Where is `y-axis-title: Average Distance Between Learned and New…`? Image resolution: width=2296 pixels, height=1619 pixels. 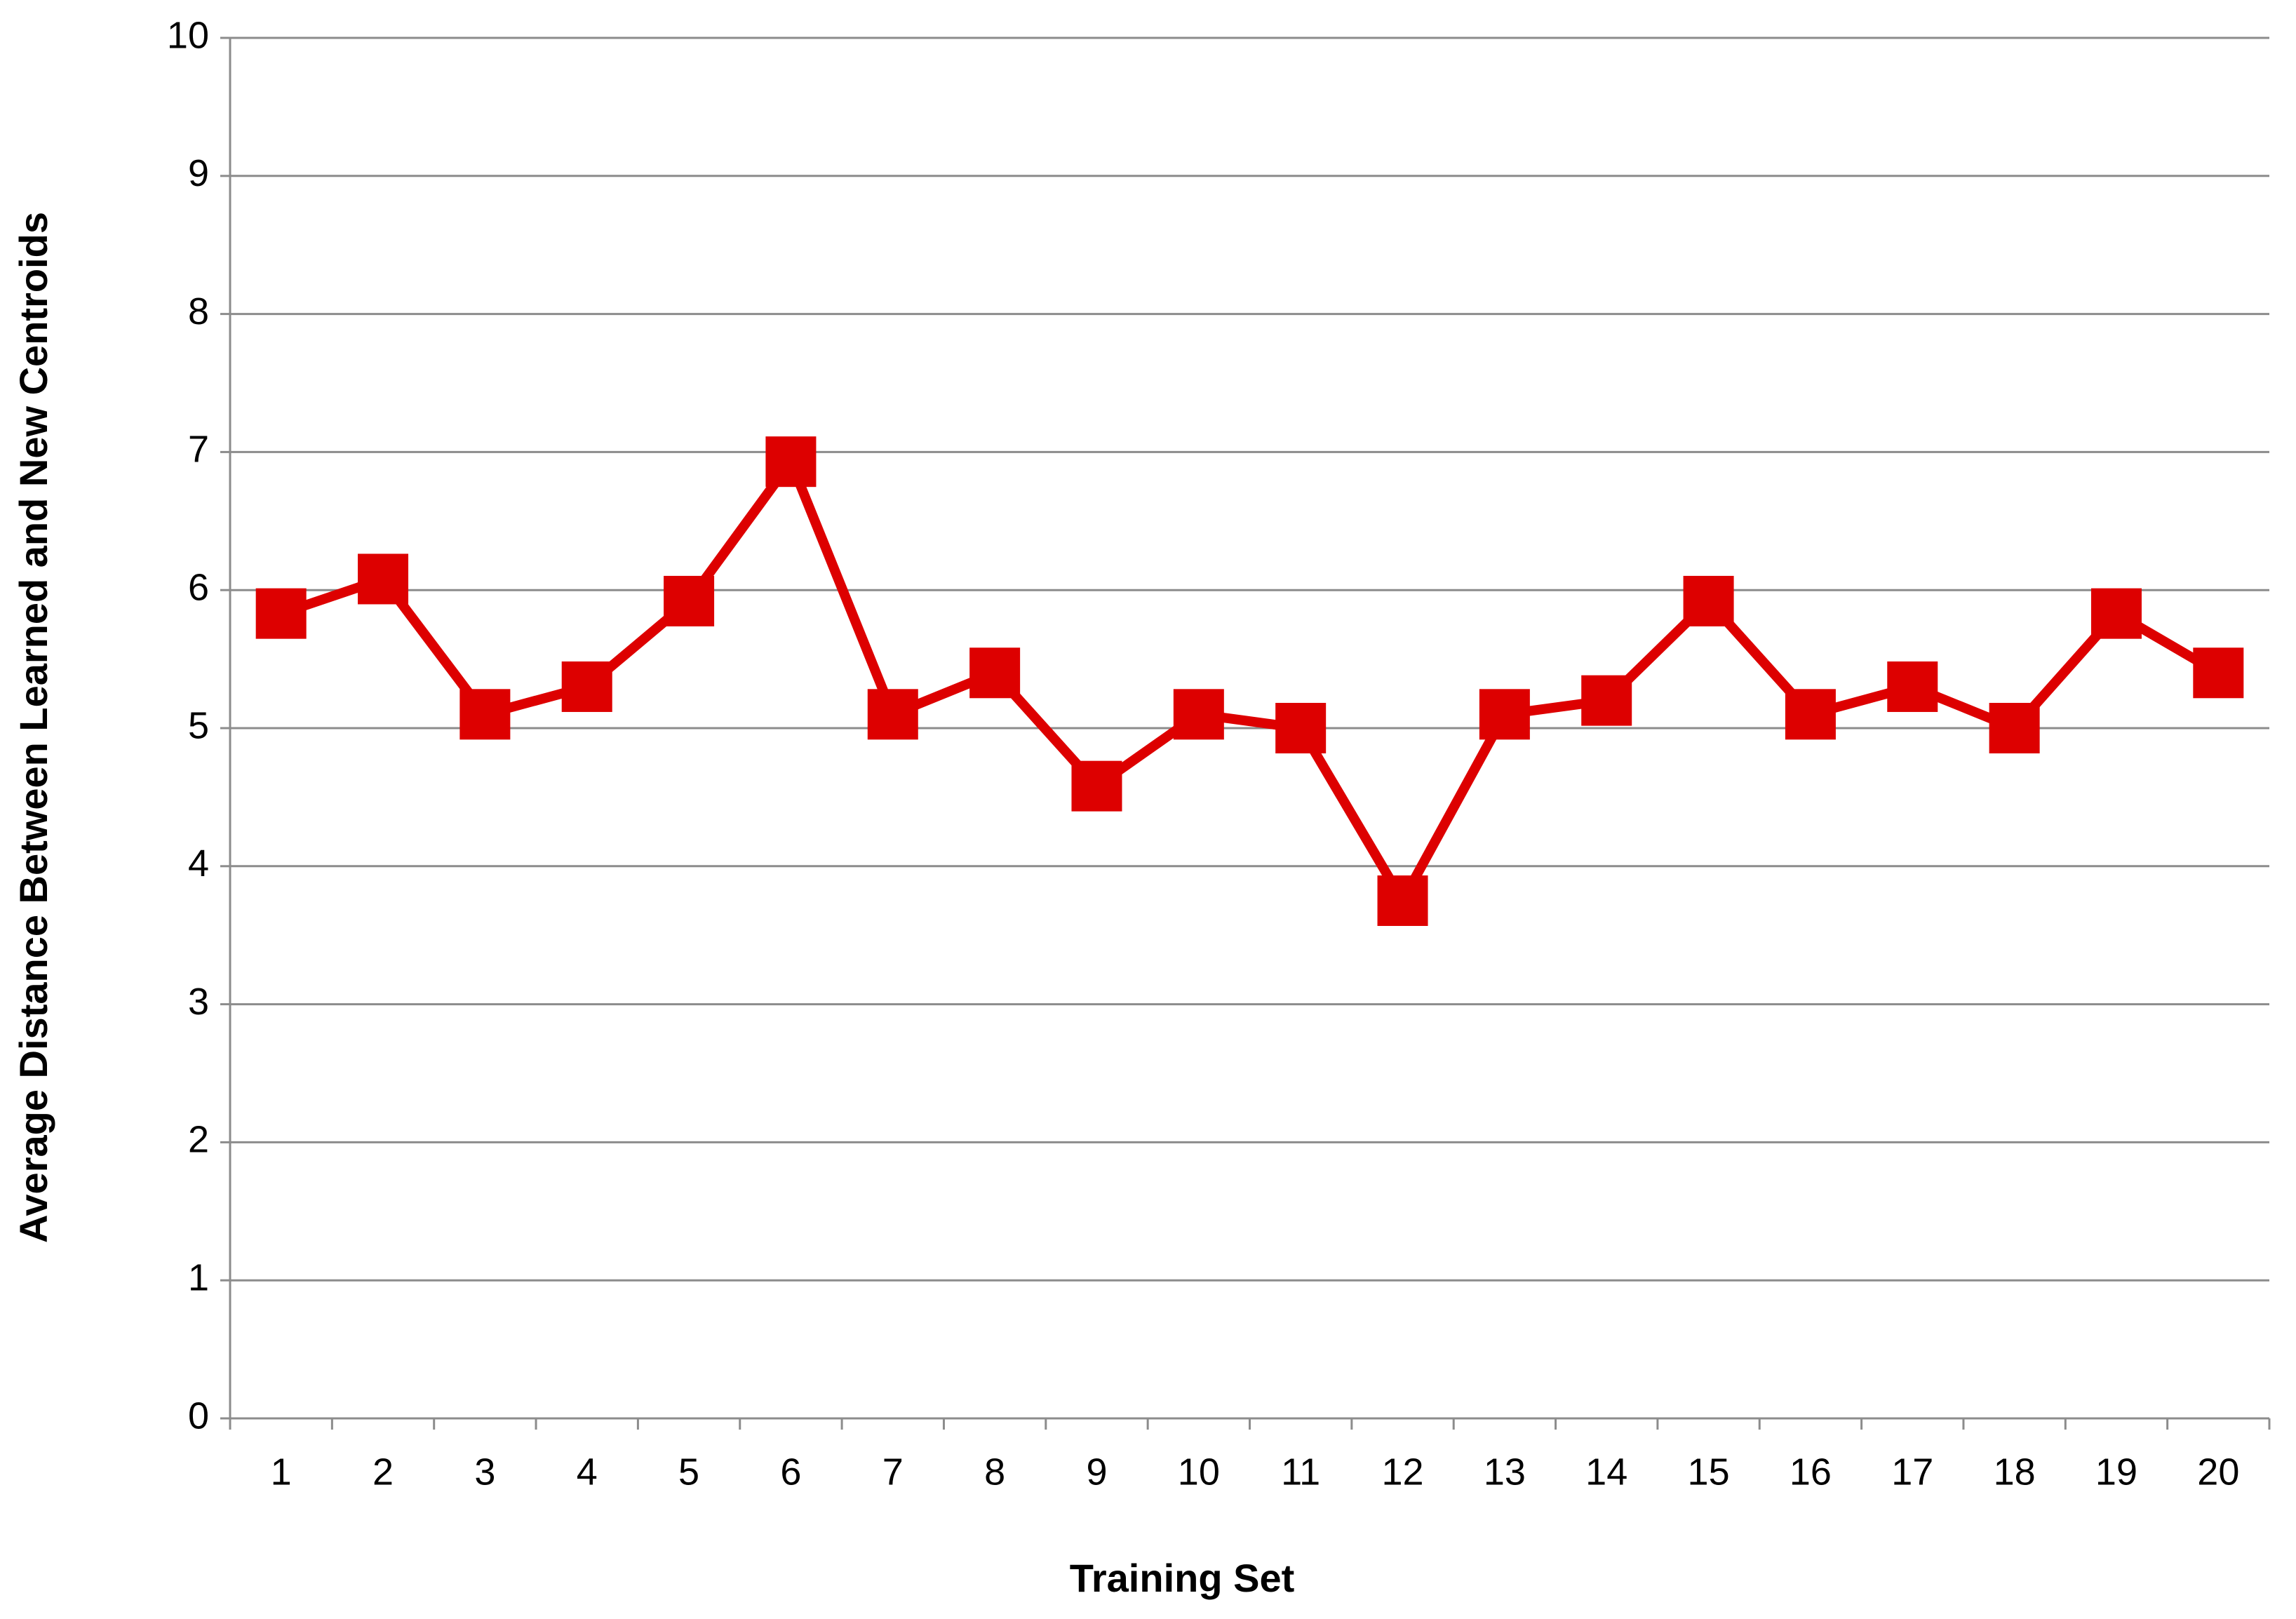
y-axis-title: Average Distance Between Learned and New… is located at coordinates (33, 727).